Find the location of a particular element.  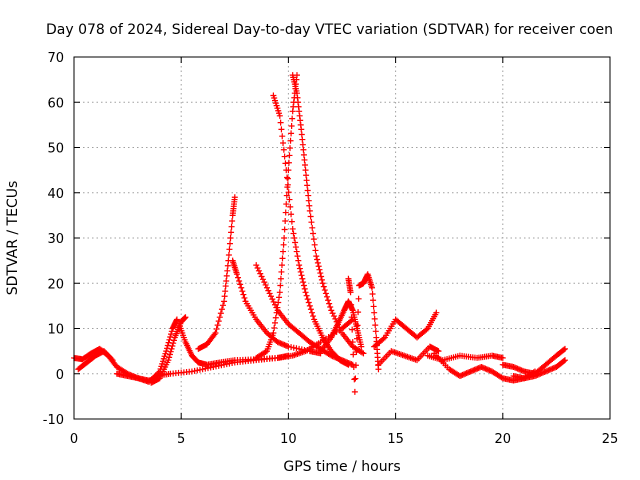

x-tick-label: 20 is located at coordinates (503, 439).